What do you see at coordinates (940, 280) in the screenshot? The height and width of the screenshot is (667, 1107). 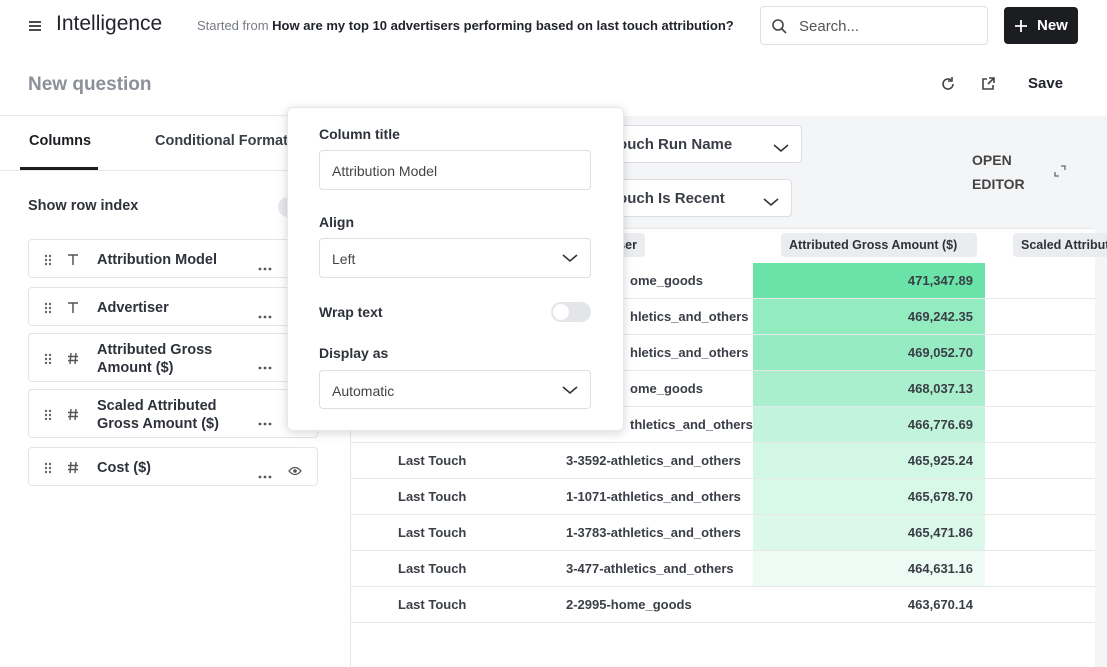 I see `amount-text: 471,347.89` at bounding box center [940, 280].